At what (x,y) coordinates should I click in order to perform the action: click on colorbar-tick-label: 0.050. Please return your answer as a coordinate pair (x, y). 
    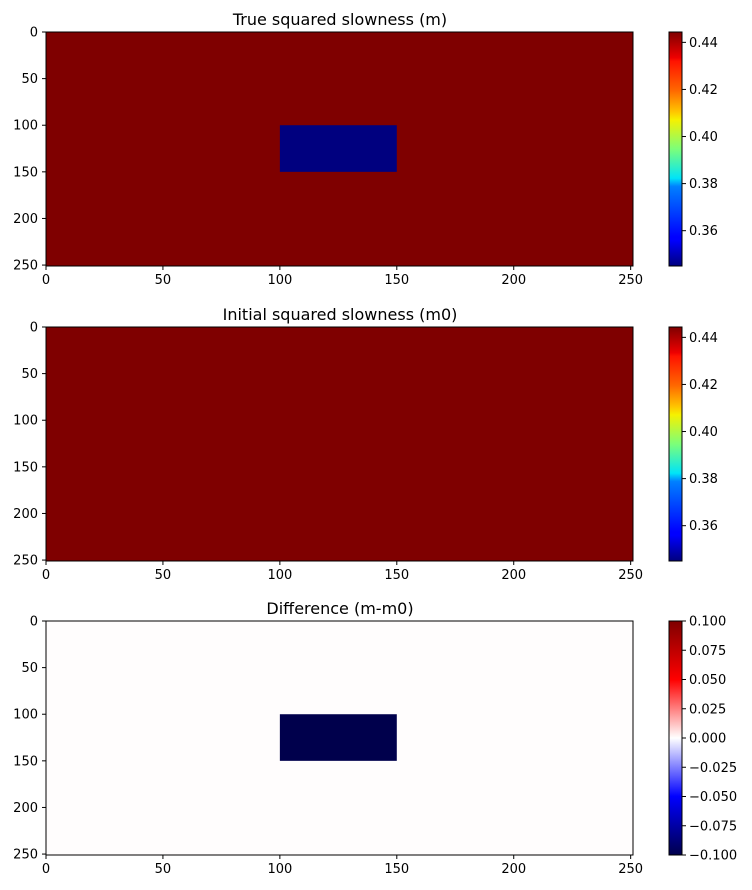
    Looking at the image, I should click on (707, 680).